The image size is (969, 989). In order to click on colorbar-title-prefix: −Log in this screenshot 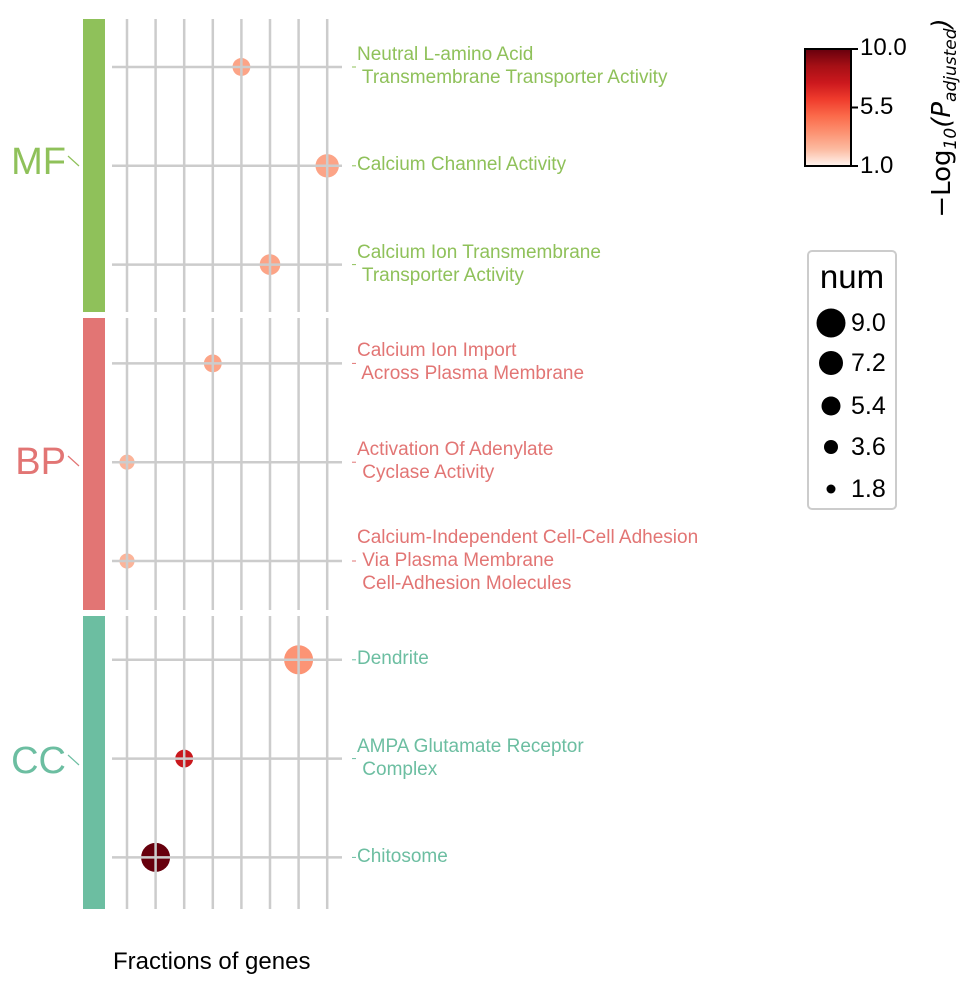, I will do `click(941, 183)`.